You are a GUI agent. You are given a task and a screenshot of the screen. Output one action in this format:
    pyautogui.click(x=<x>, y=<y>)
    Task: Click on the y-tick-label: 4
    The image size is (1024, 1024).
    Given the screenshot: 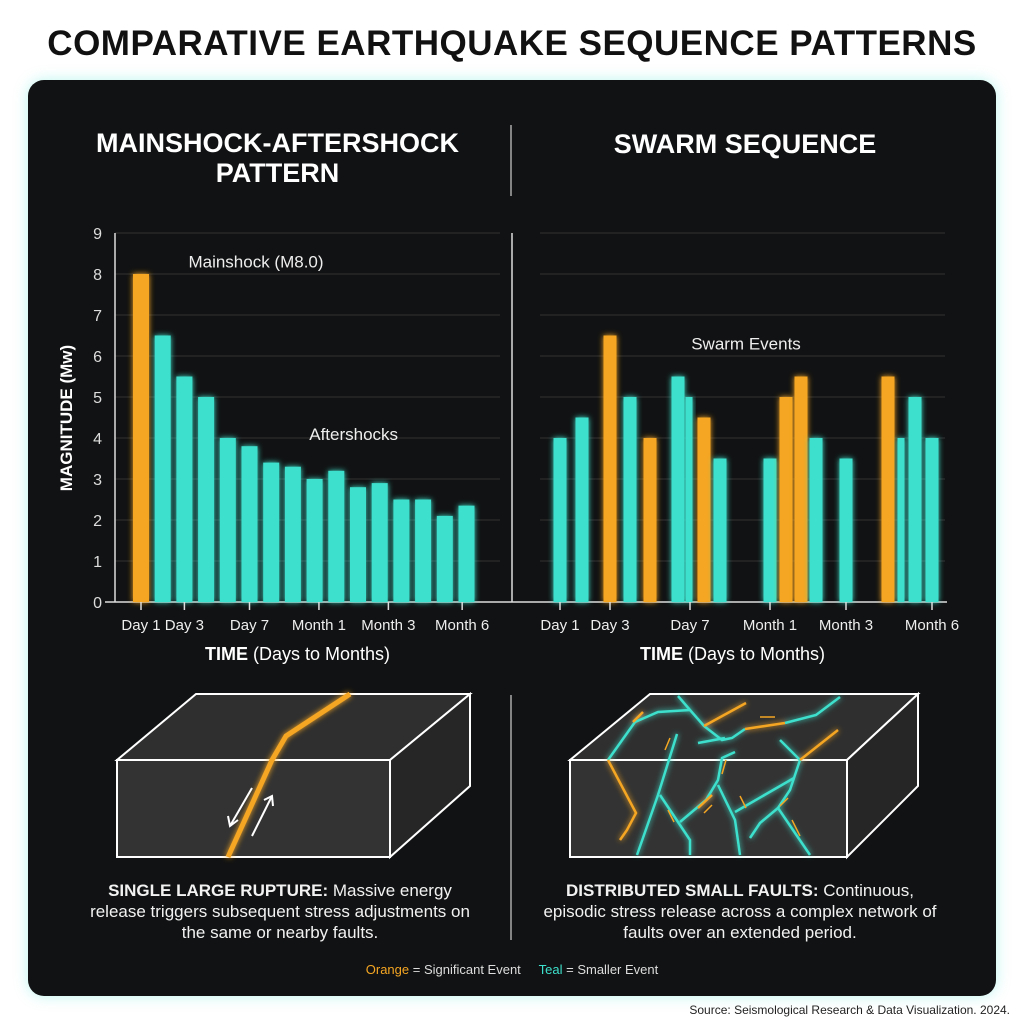 What is the action you would take?
    pyautogui.click(x=97, y=439)
    